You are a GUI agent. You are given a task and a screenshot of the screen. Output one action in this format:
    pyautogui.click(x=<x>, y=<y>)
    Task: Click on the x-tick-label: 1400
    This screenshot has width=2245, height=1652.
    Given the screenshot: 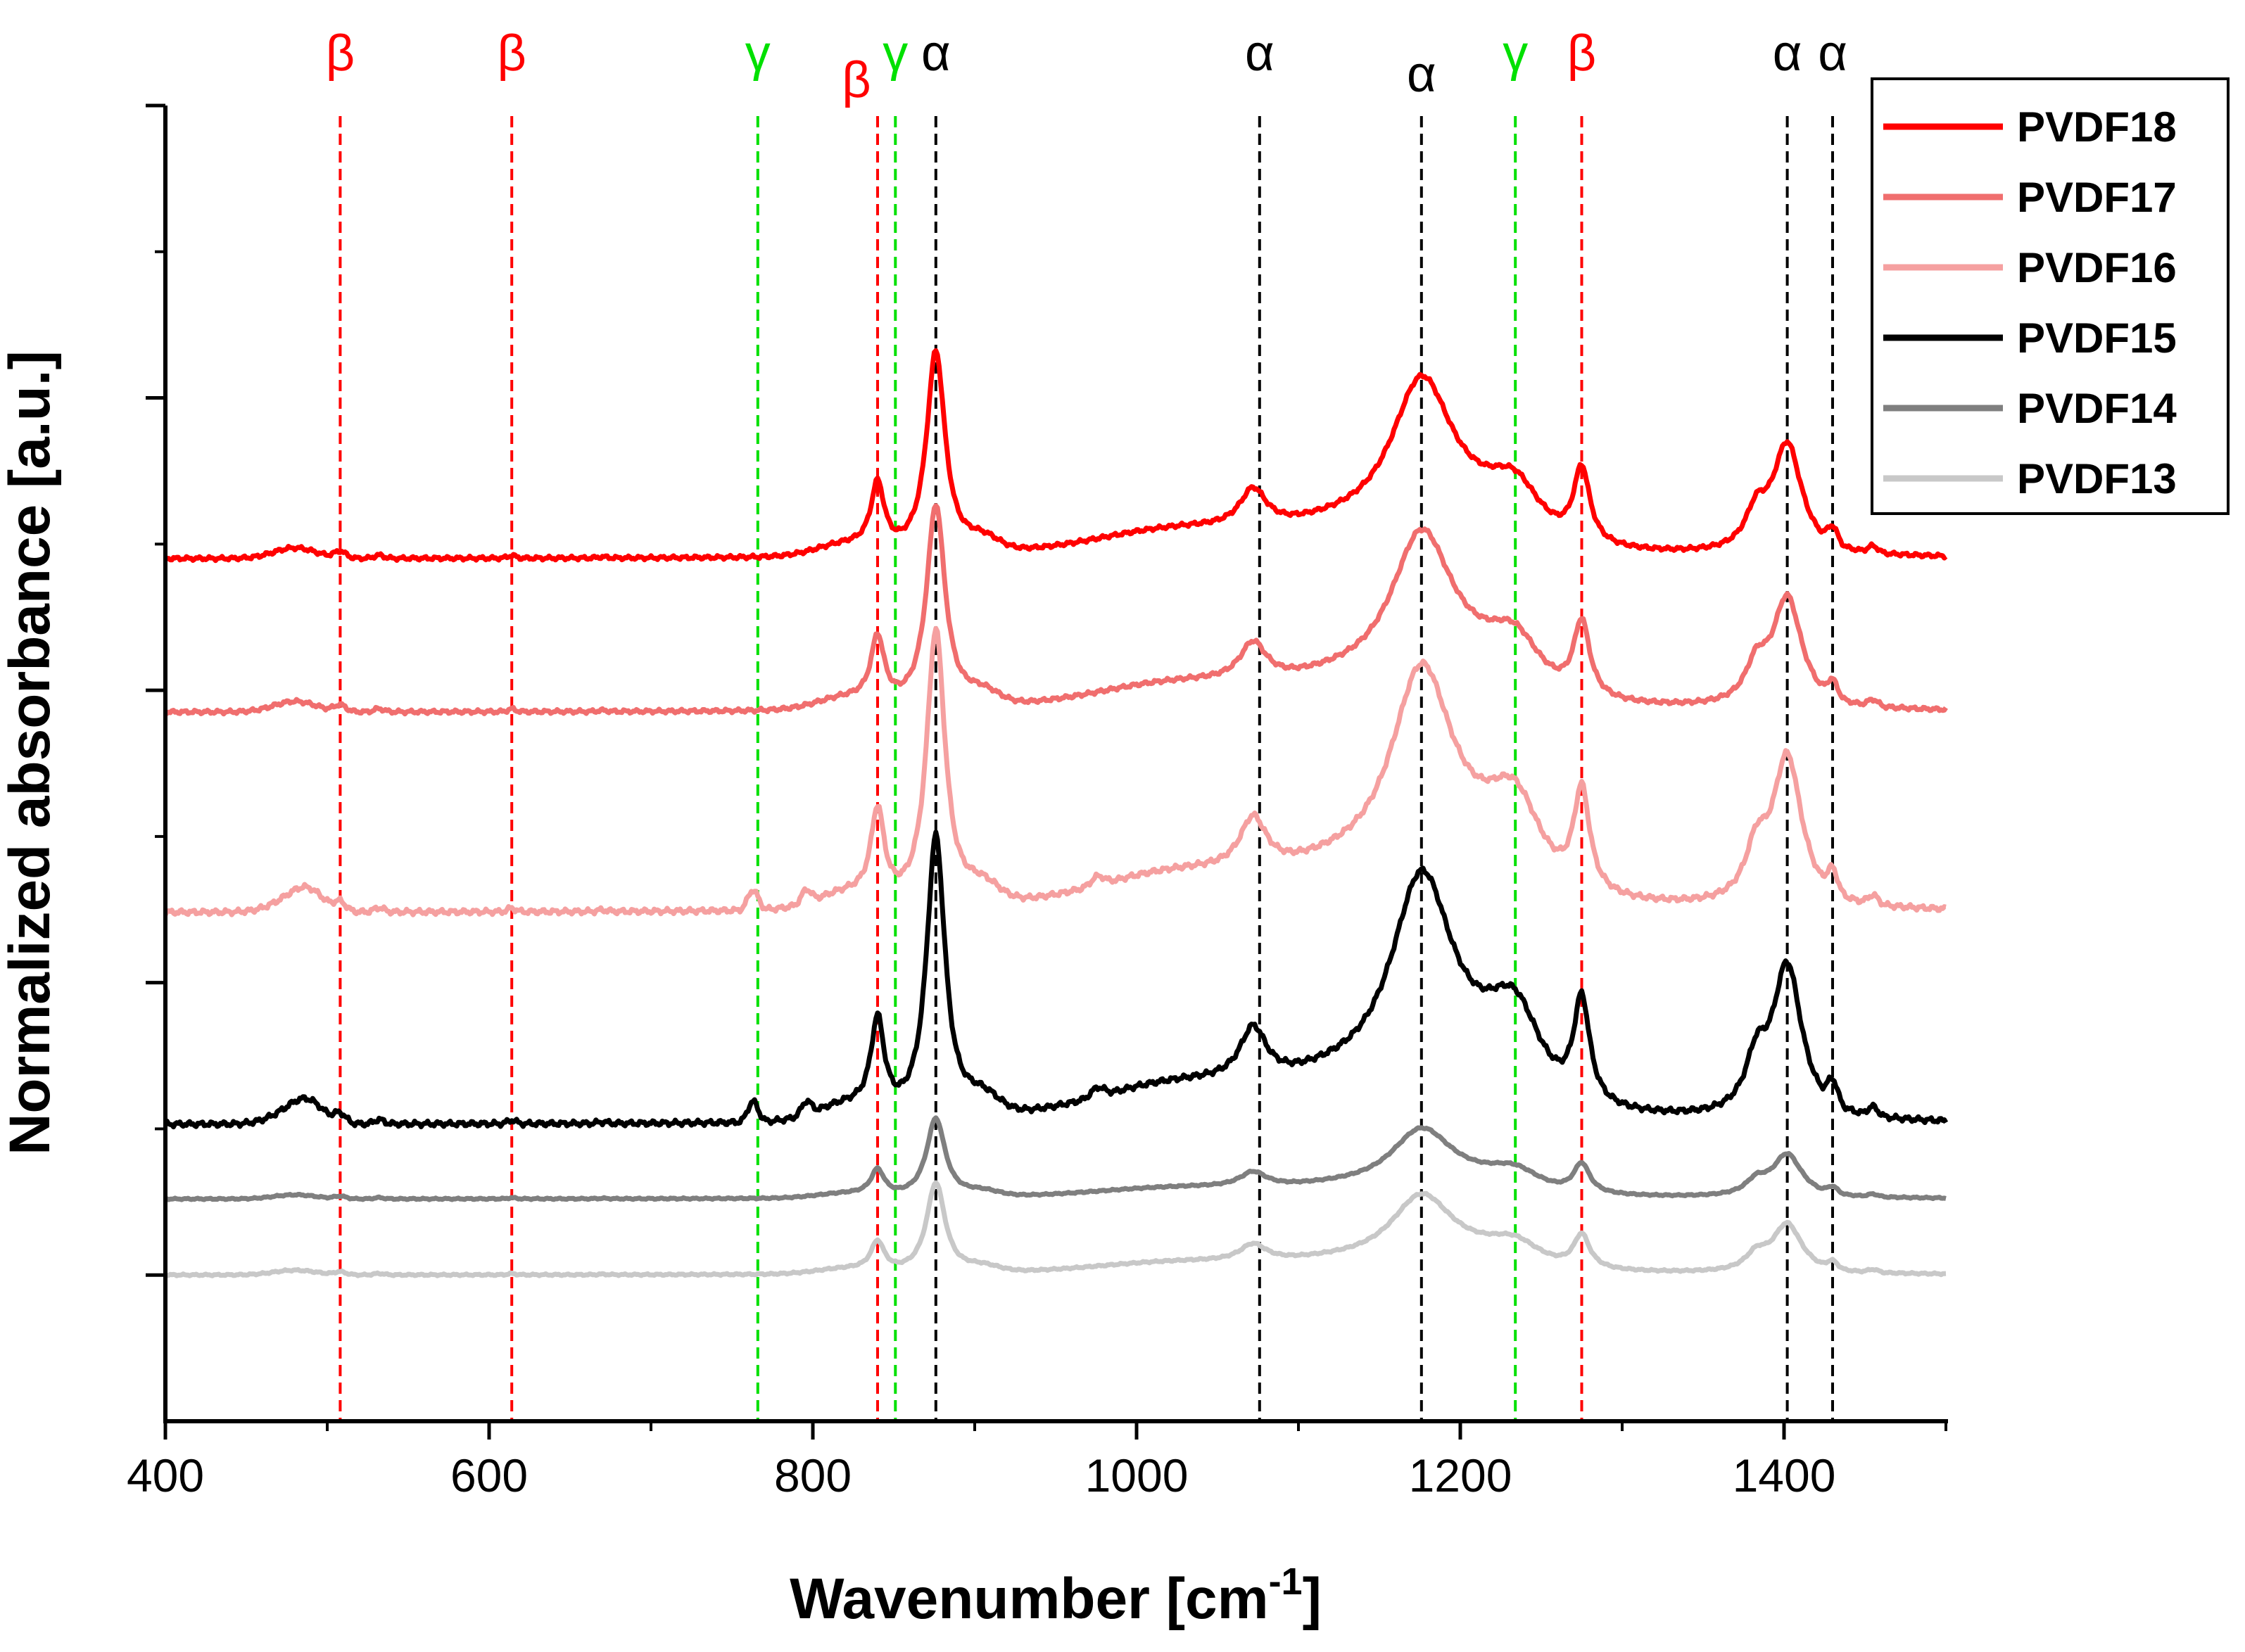 What is the action you would take?
    pyautogui.click(x=1784, y=1475)
    